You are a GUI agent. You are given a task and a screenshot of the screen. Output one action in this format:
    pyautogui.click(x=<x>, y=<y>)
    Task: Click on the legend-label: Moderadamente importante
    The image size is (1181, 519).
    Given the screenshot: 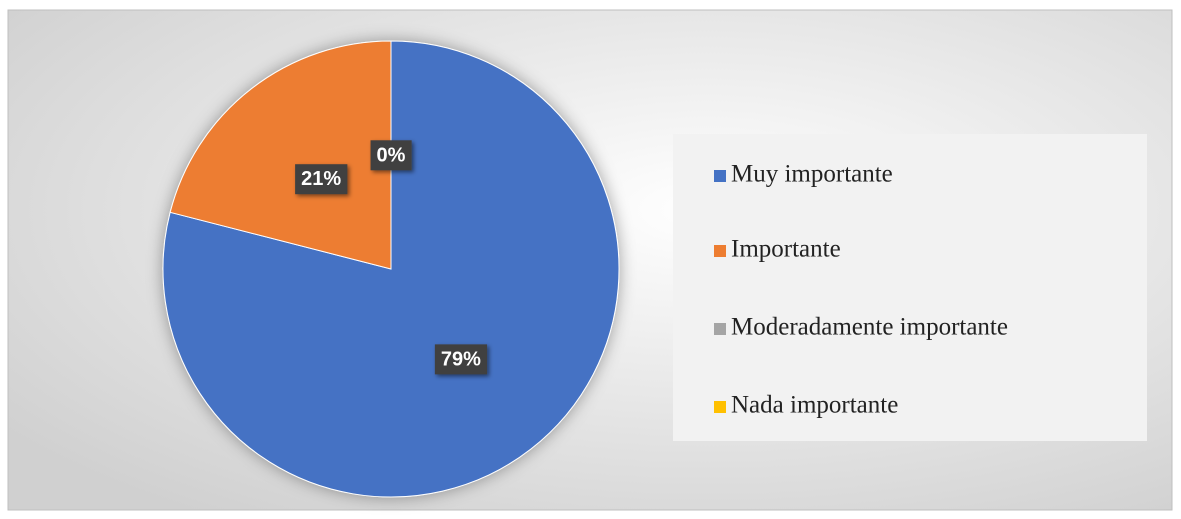 What is the action you would take?
    pyautogui.click(x=869, y=327)
    